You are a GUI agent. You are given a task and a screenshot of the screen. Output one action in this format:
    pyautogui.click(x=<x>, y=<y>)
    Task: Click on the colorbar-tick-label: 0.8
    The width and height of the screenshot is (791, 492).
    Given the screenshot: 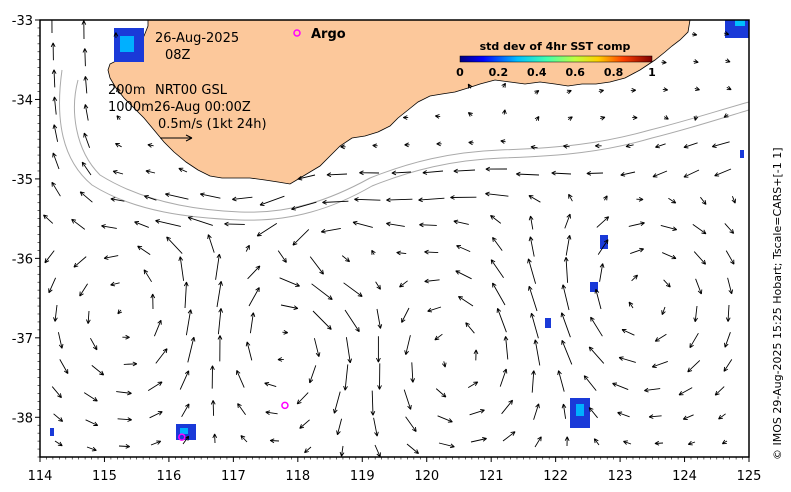 What is the action you would take?
    pyautogui.click(x=614, y=72)
    